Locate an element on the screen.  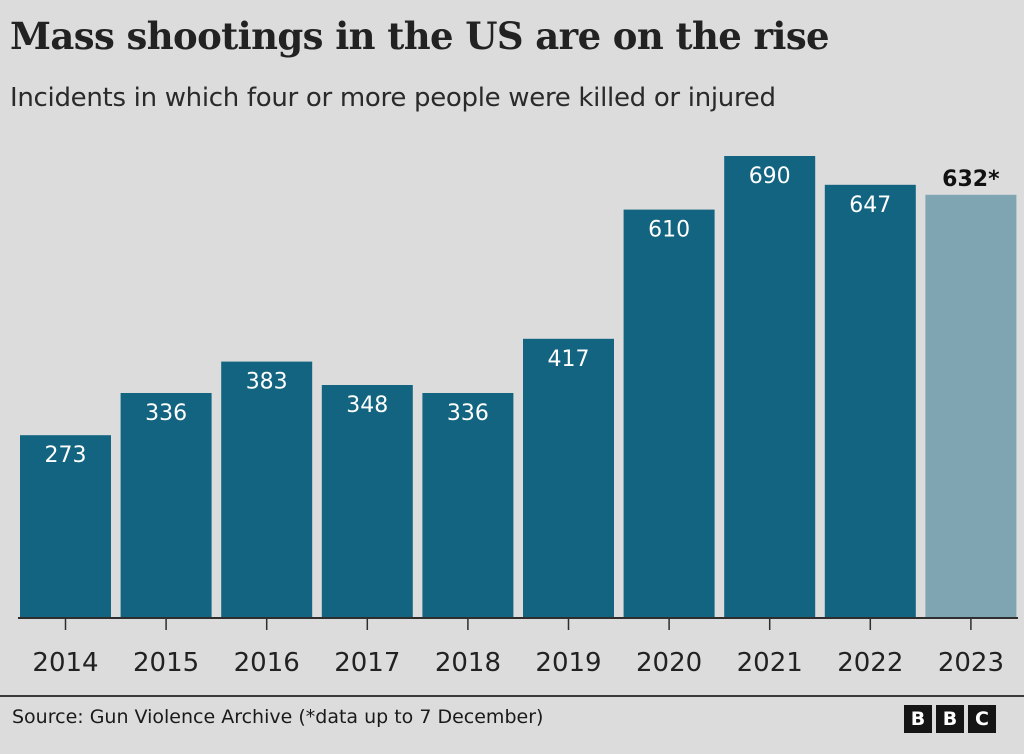
bbc-logo-letter: C is located at coordinates (982, 719).